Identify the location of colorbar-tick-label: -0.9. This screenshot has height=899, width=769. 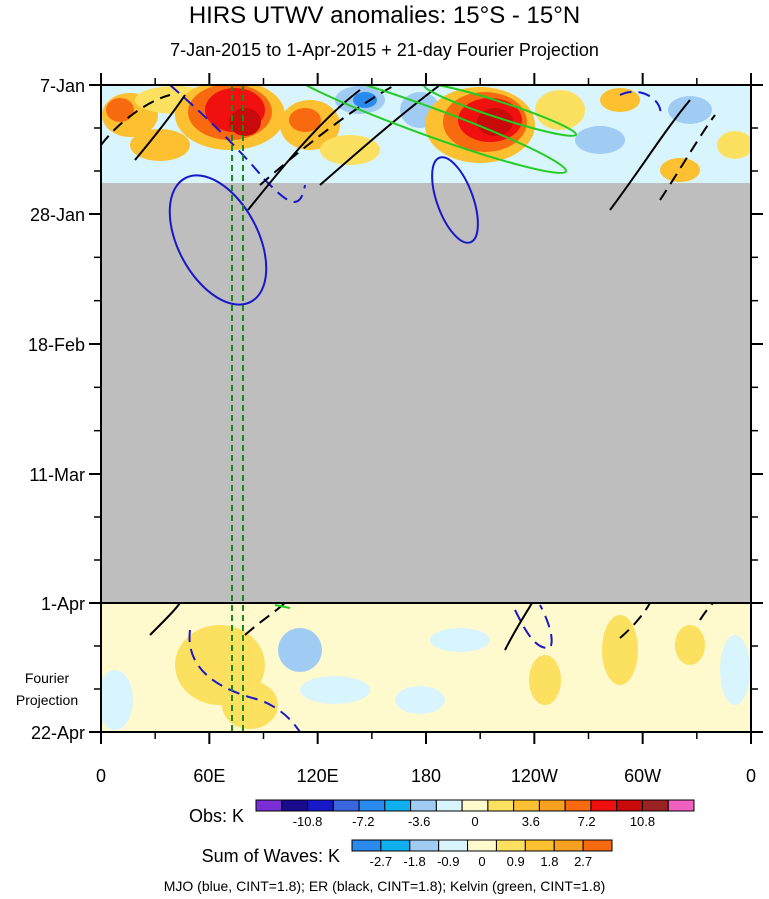
(448, 861).